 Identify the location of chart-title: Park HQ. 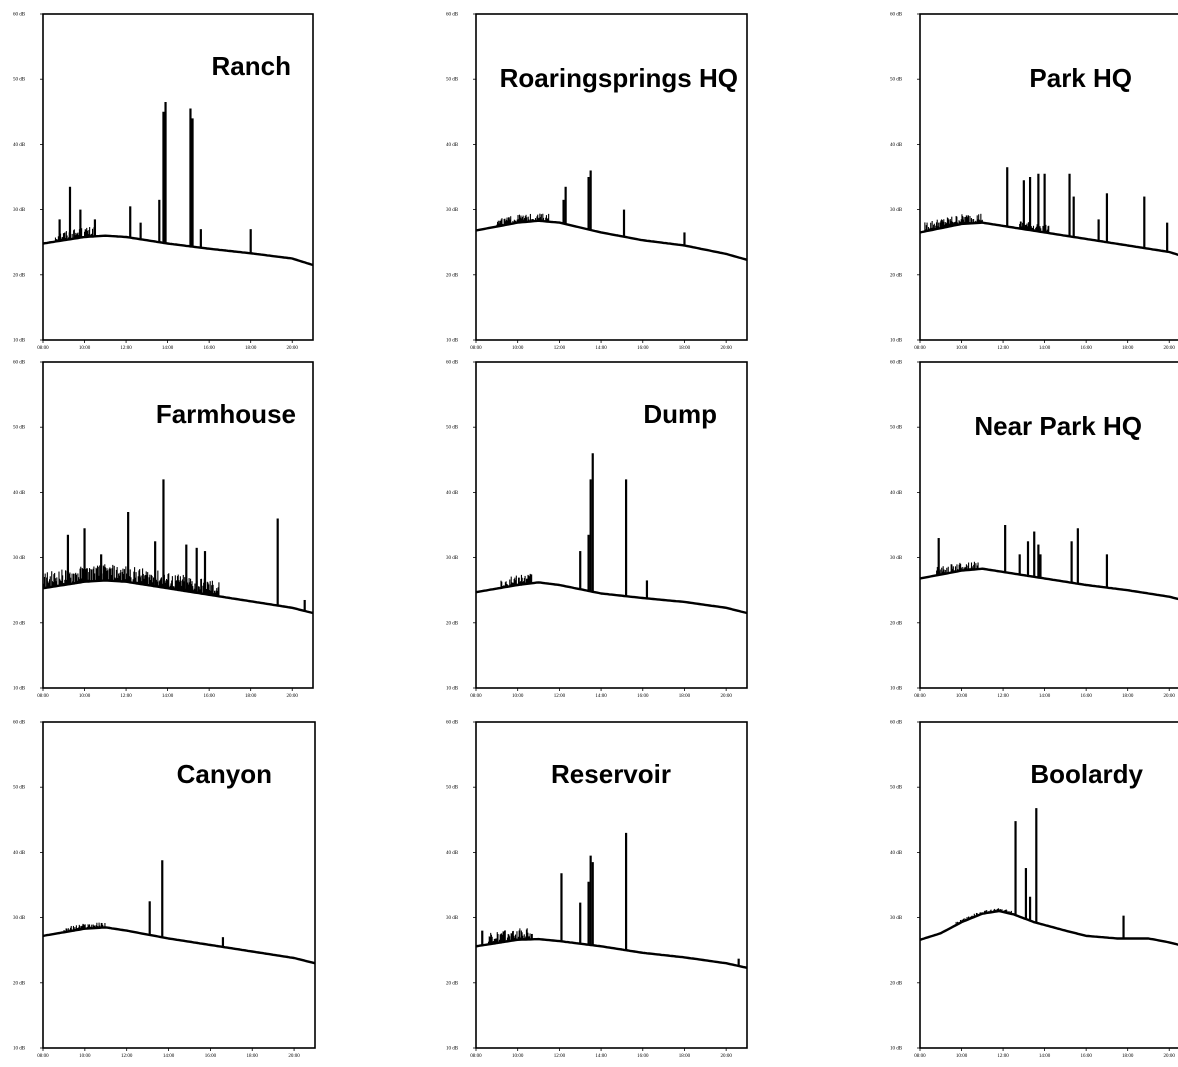
(1080, 78).